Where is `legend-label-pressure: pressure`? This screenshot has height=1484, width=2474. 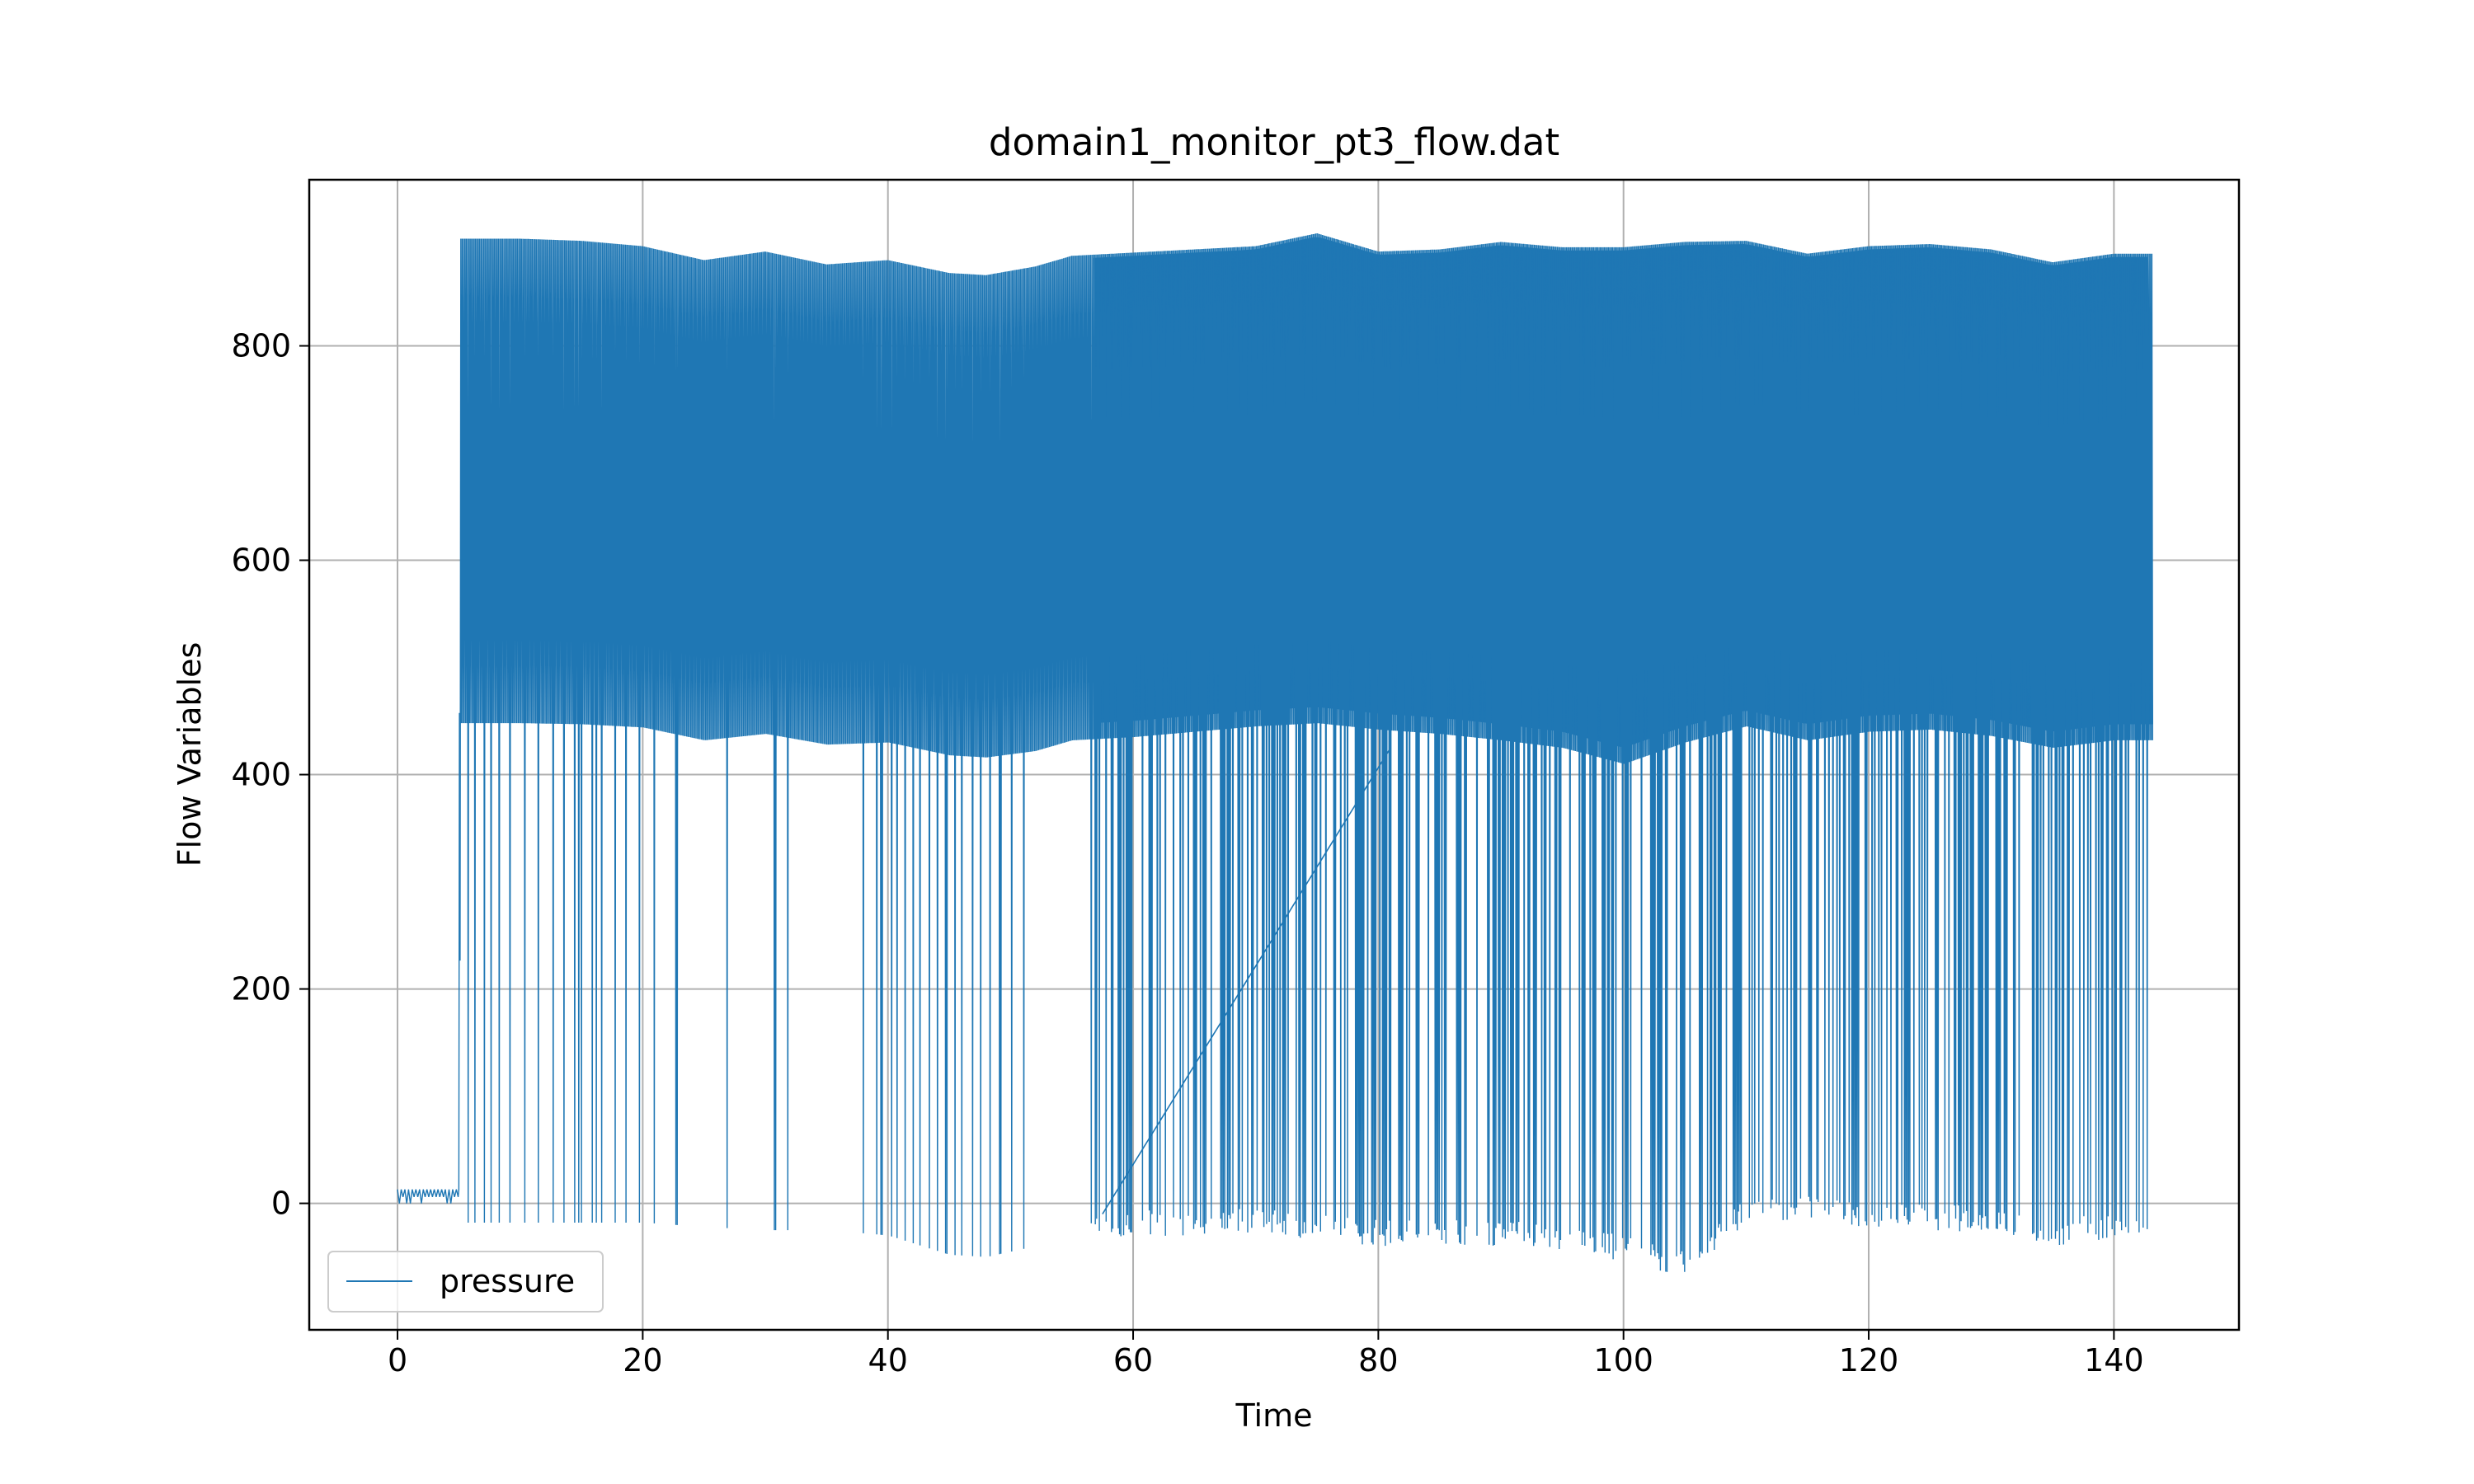
legend-label-pressure: pressure is located at coordinates (507, 1281).